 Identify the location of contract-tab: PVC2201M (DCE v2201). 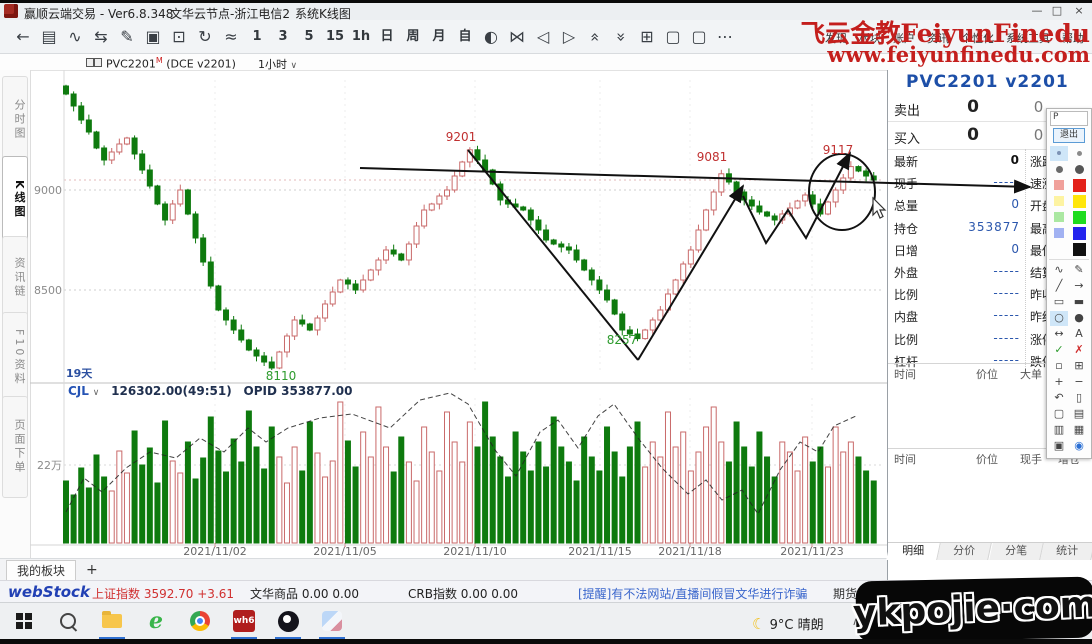
(171, 63).